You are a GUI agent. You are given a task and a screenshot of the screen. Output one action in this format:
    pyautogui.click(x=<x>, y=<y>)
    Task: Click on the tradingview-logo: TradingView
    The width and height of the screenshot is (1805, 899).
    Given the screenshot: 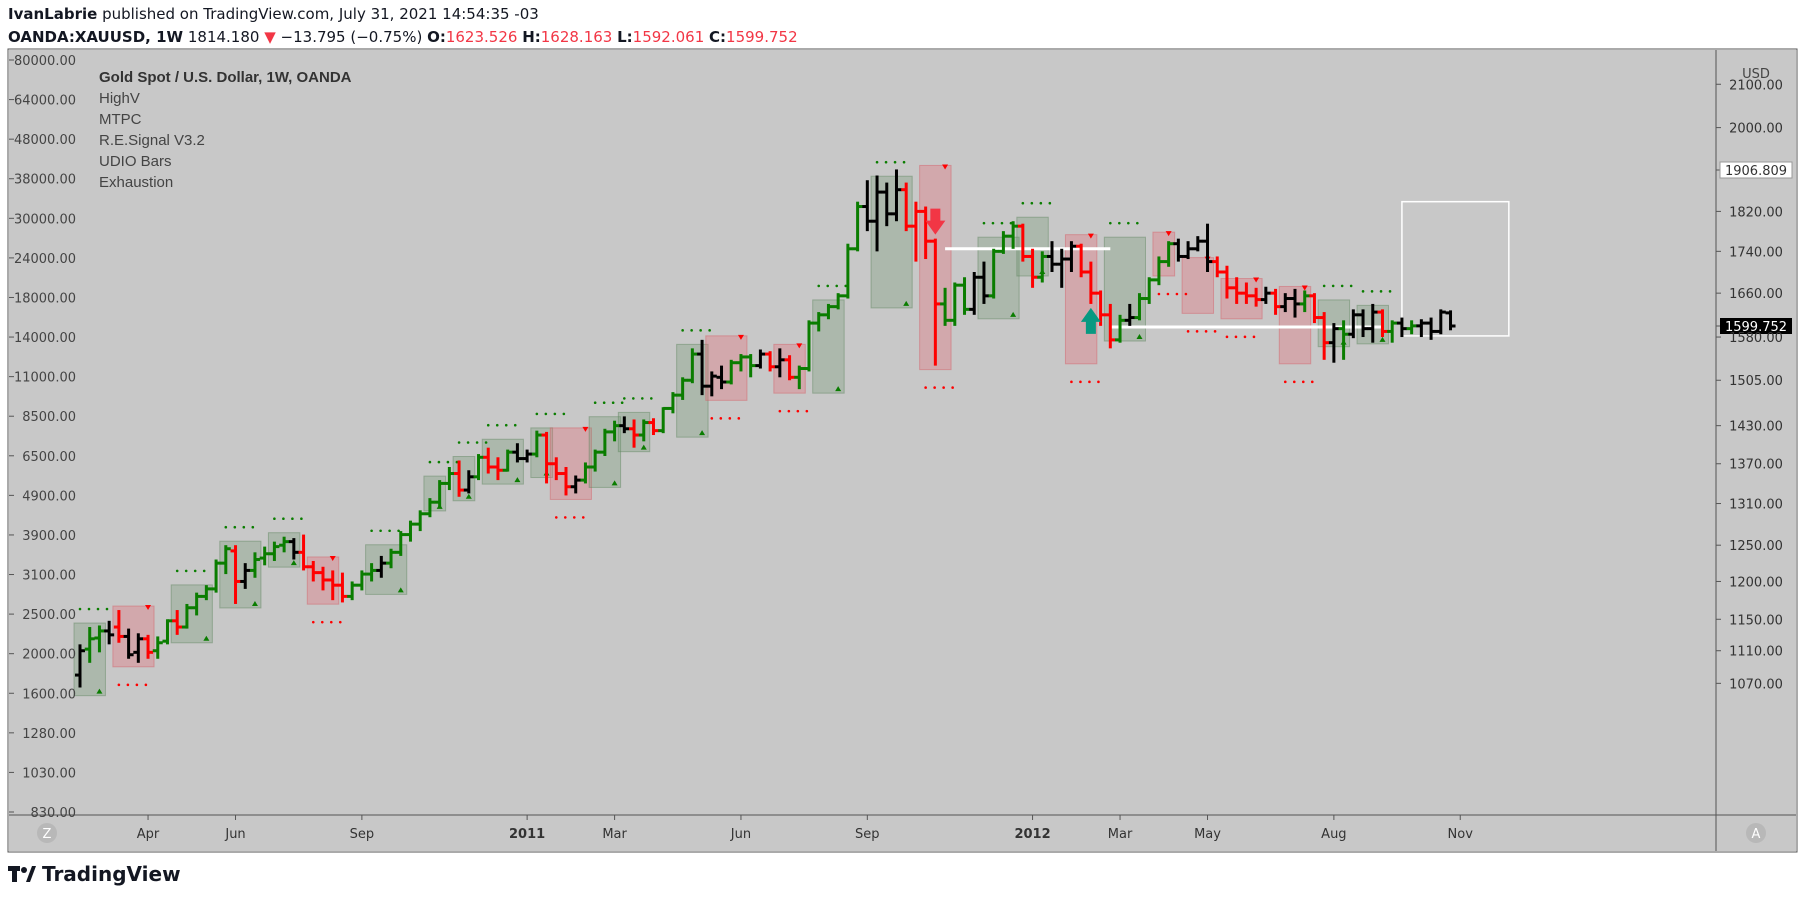 What is the action you would take?
    pyautogui.click(x=94, y=874)
    